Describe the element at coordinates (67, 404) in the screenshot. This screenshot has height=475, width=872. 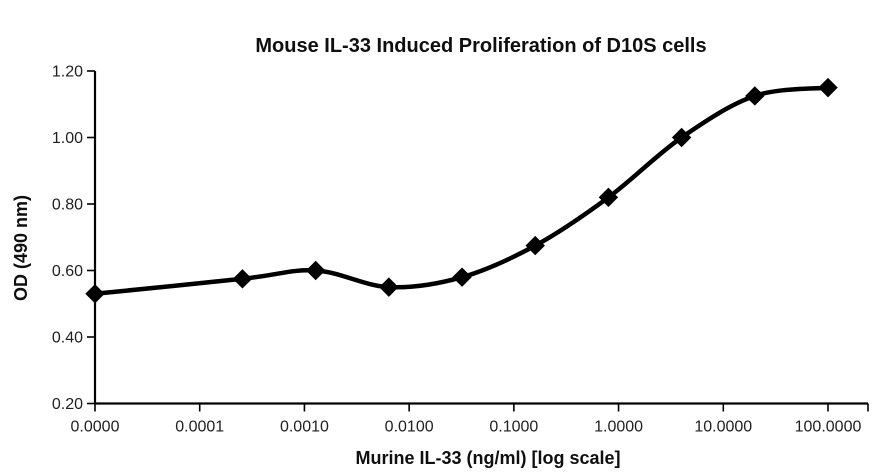
I see `y-tick-label: 0.20` at that location.